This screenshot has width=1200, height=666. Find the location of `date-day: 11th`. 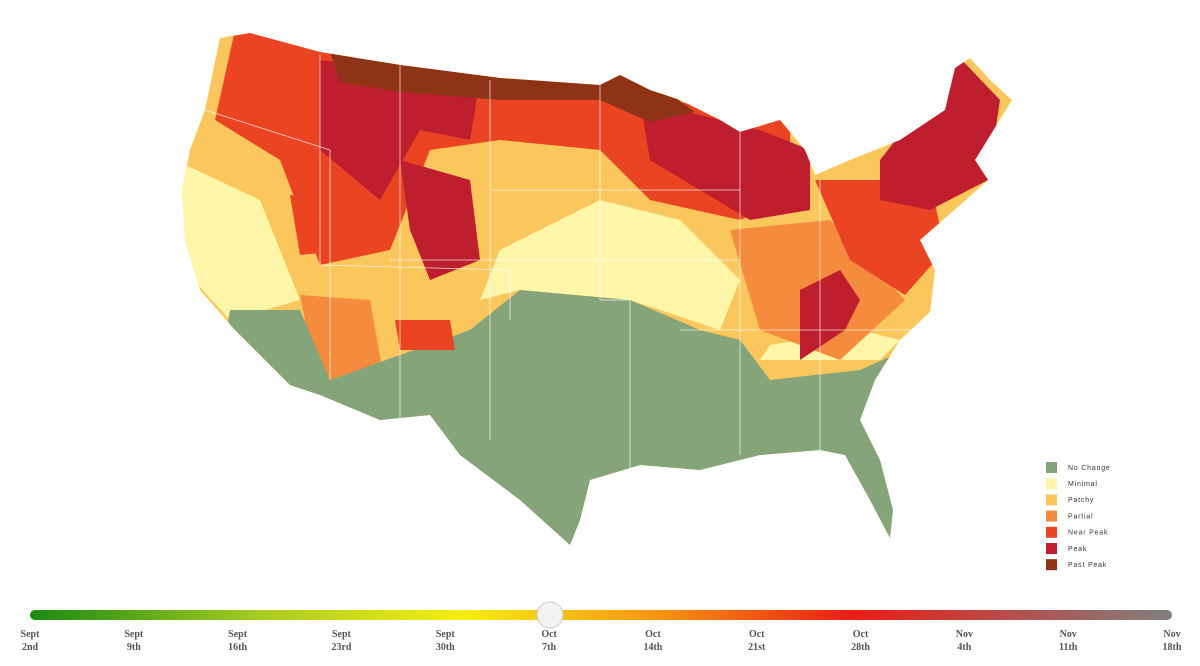

date-day: 11th is located at coordinates (1068, 647).